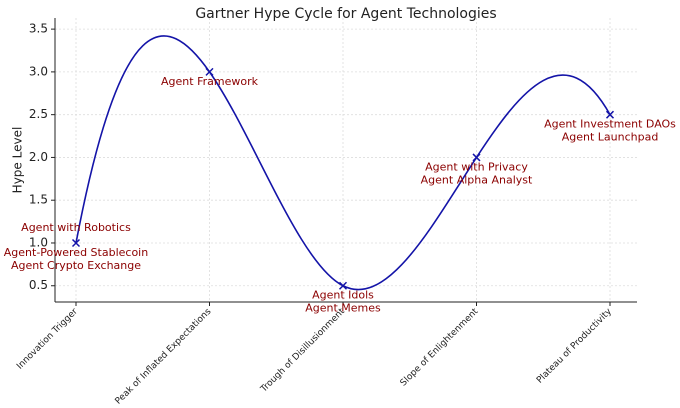 The height and width of the screenshot is (408, 680). I want to click on y-tick-label: 1.0, so click(38, 242).